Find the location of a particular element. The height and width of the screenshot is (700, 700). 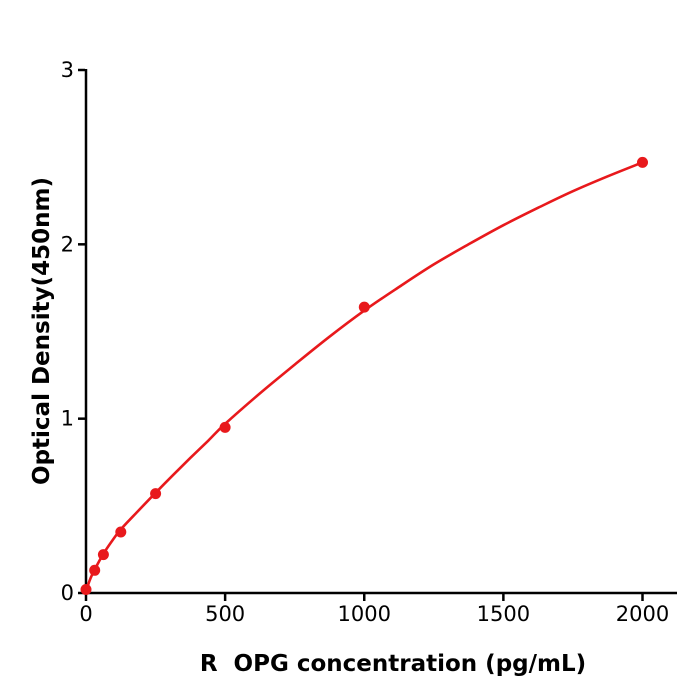

x-tick-label: 1500 is located at coordinates (503, 614).